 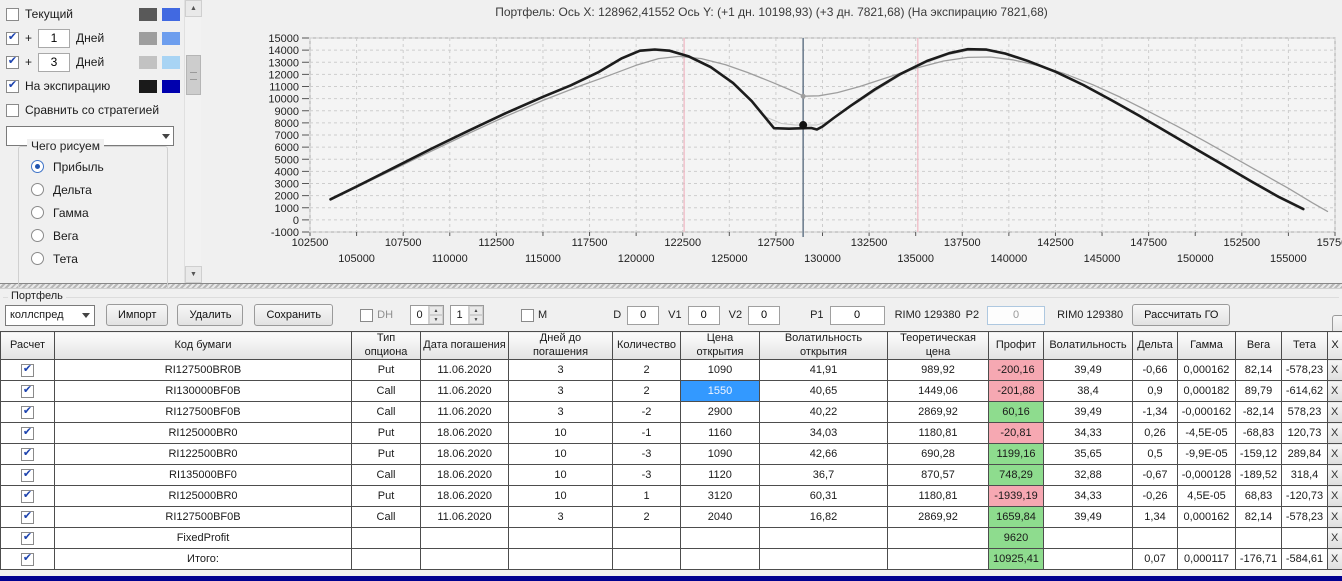 I want to click on gamma-cell: 0,000117, so click(x=1206, y=559).